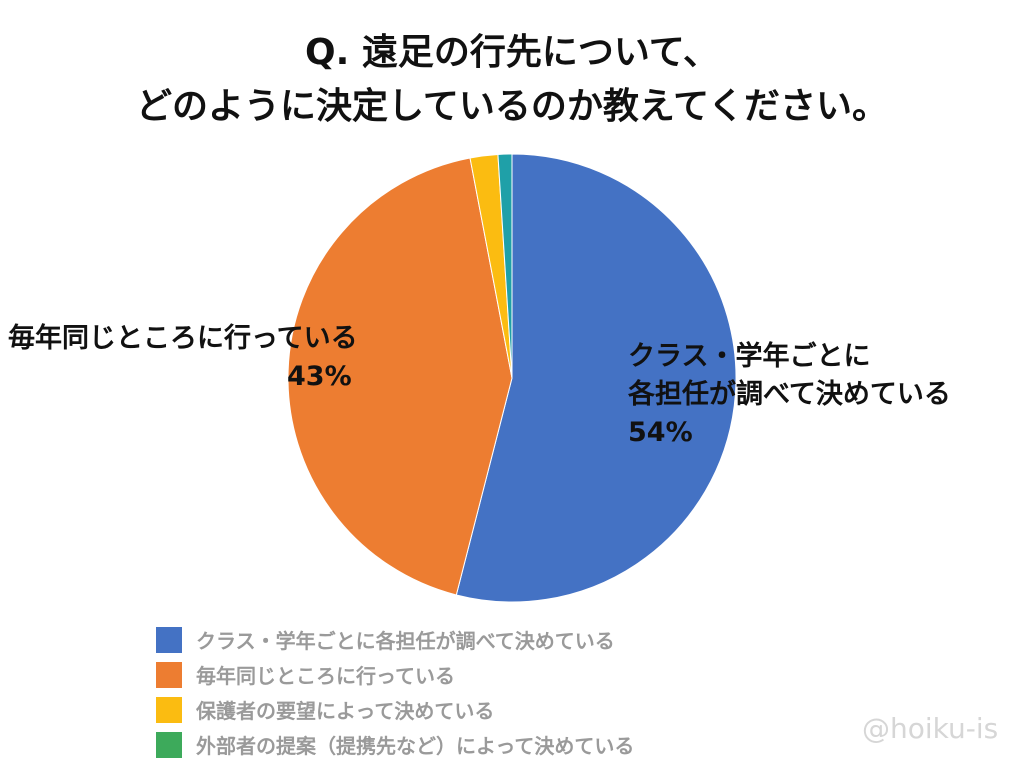 The image size is (1024, 768). Describe the element at coordinates (169, 674) in the screenshot. I see `legend-swatch-orange` at that location.